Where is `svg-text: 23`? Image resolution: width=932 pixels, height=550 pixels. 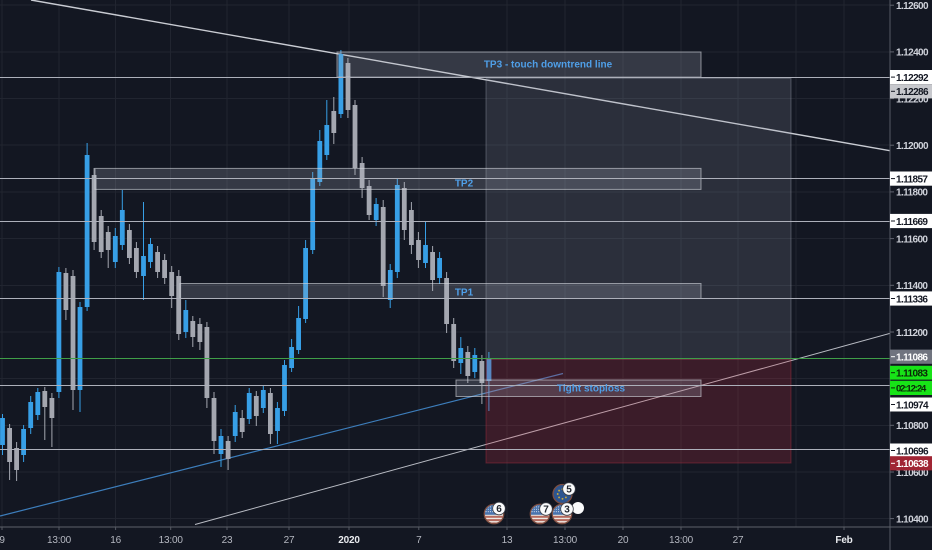
svg-text: 23 is located at coordinates (227, 540).